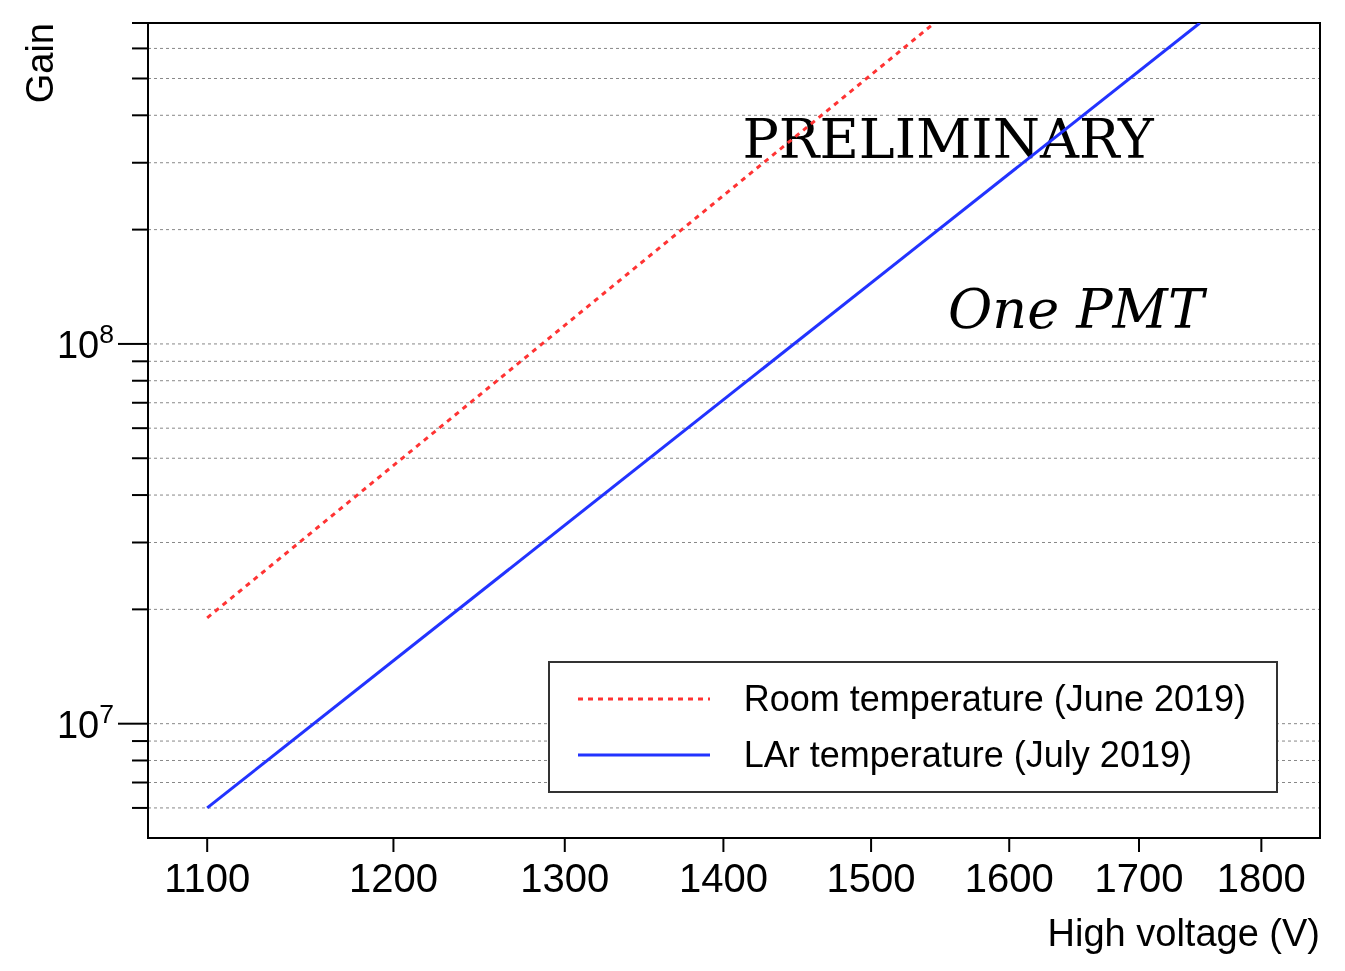 This screenshot has width=1345, height=971. Describe the element at coordinates (1009, 878) in the screenshot. I see `x-tick-label: 1600` at that location.